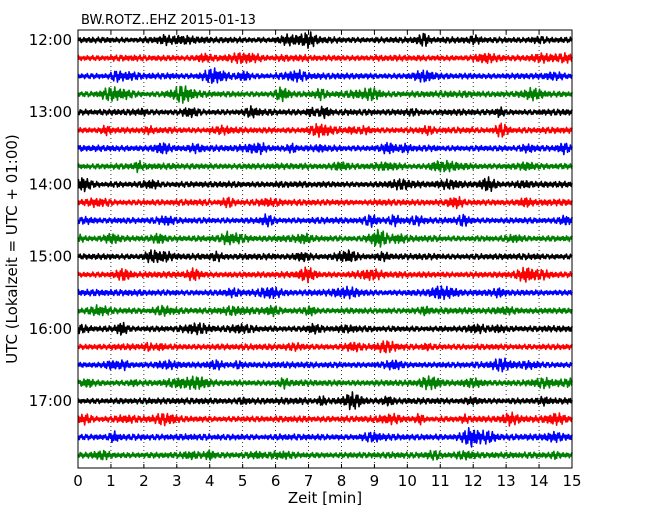 Image resolution: width=650 pixels, height=520 pixels. What do you see at coordinates (78, 481) in the screenshot?
I see `x-tick-label: 0` at bounding box center [78, 481].